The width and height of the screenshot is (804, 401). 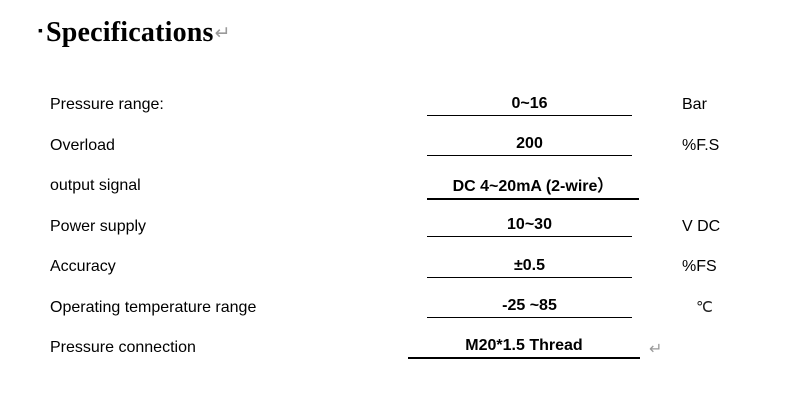 What do you see at coordinates (107, 105) in the screenshot?
I see `spec-label: Pressure range:` at bounding box center [107, 105].